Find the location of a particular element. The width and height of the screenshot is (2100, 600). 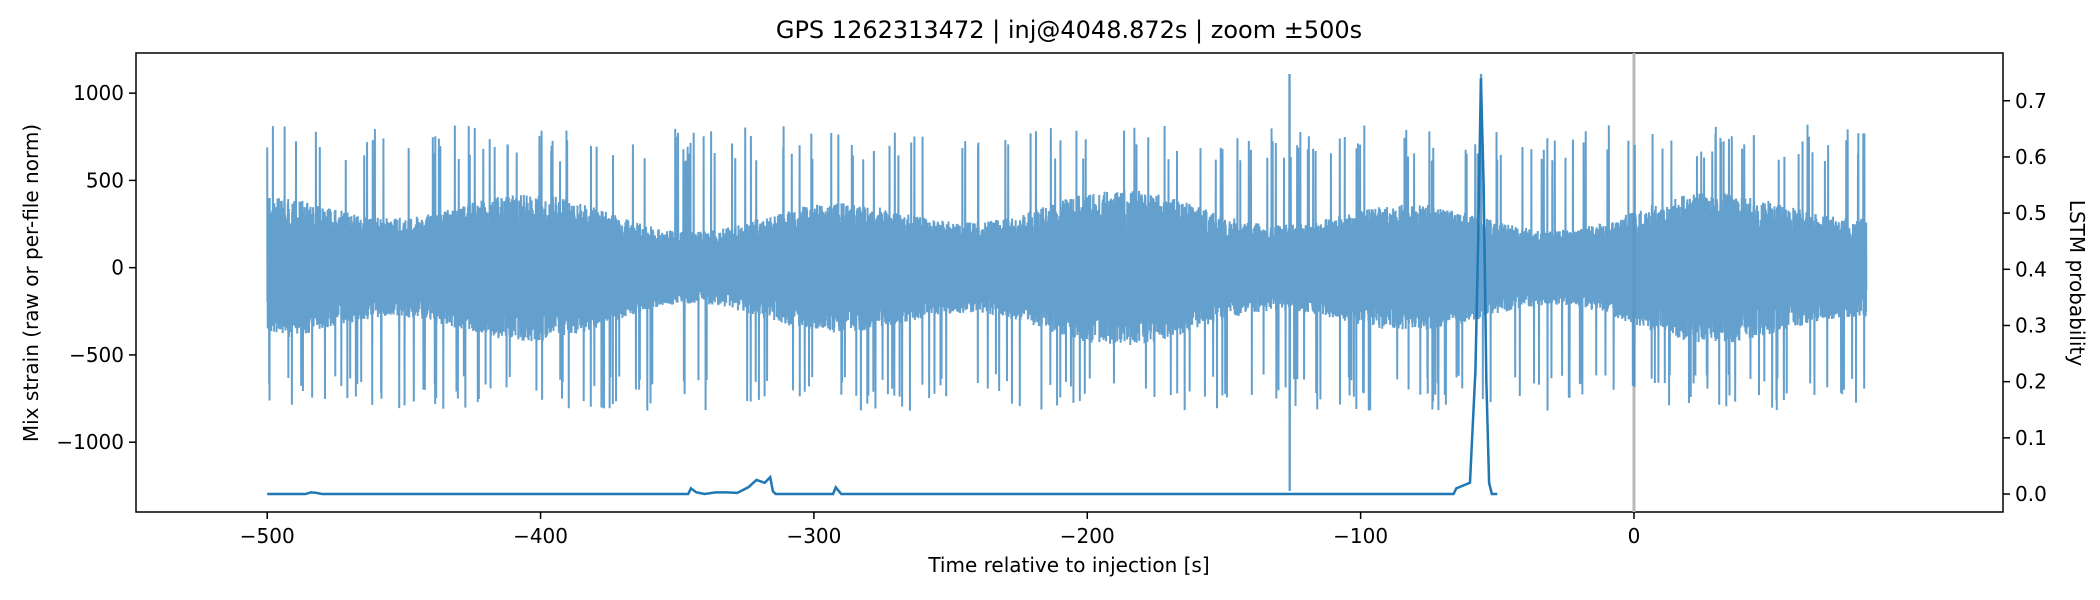

x-axis: −500 −400 −300 −200 −100 0 is located at coordinates (940, 530).